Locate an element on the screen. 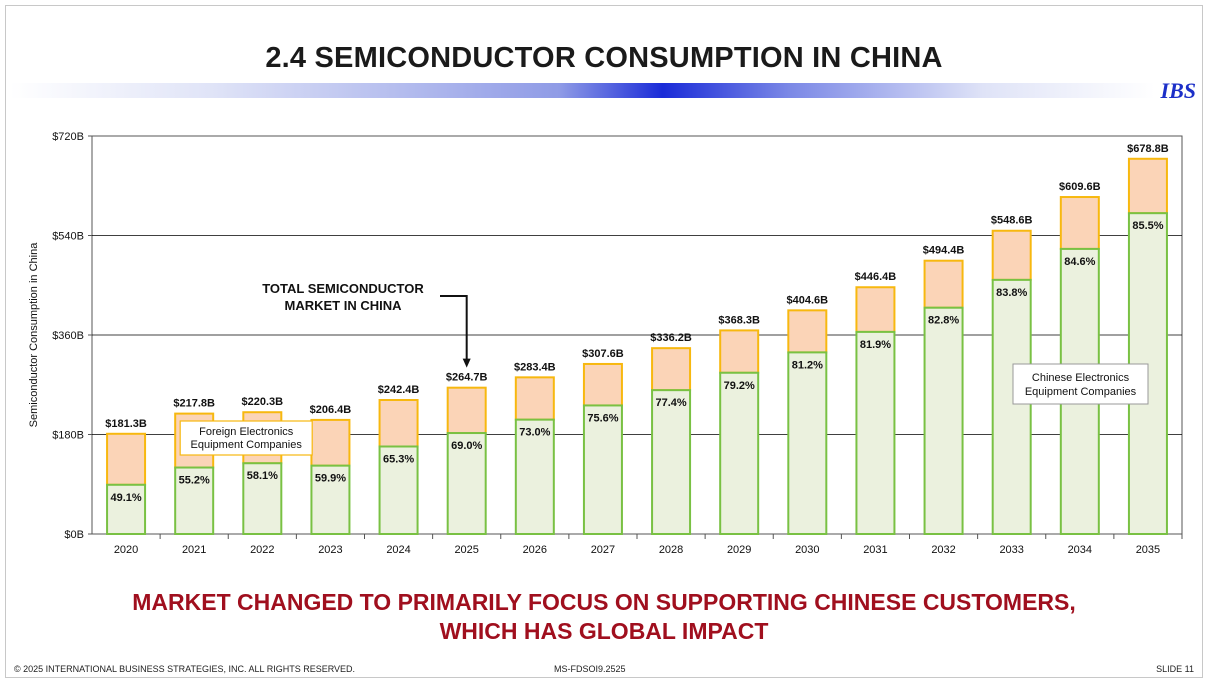 This screenshot has height=683, width=1208. ibs-logo: IBS is located at coordinates (1178, 90).